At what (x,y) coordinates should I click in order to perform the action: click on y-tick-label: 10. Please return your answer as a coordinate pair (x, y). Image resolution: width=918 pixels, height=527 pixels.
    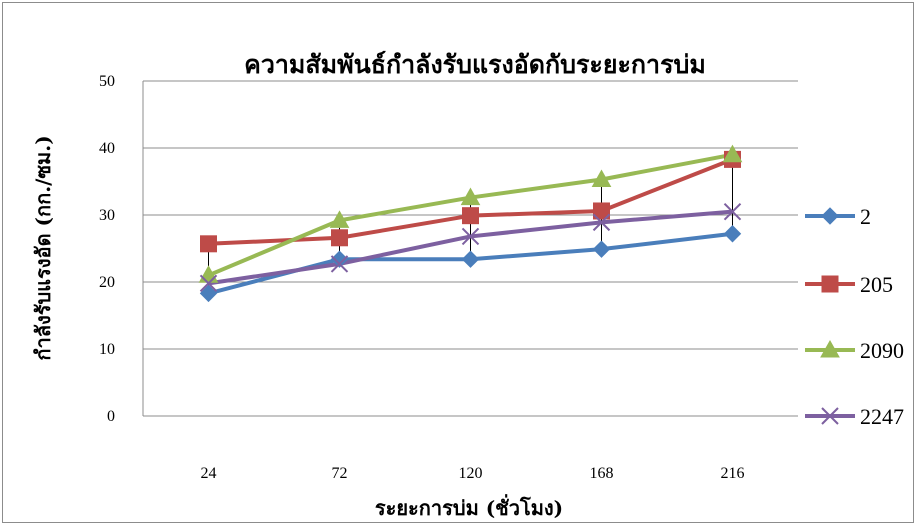
    Looking at the image, I should click on (107, 349).